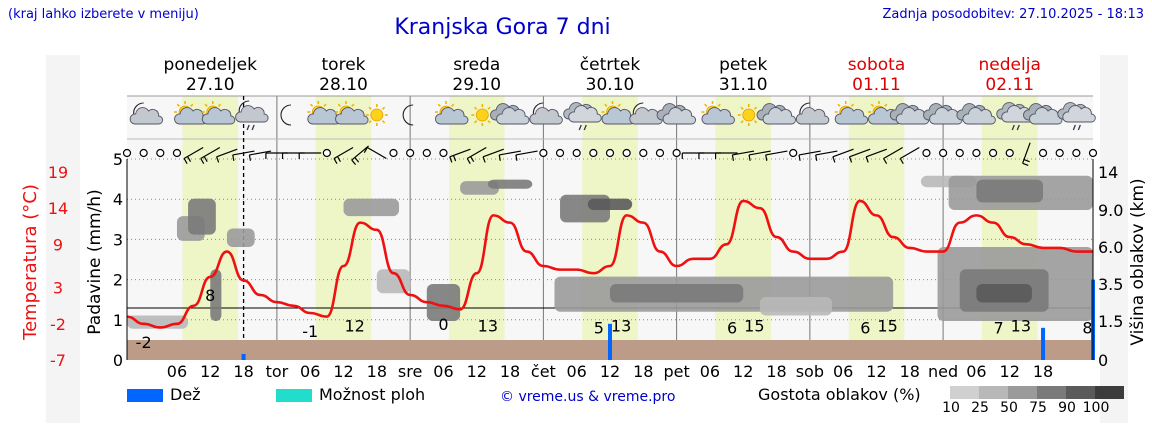  I want to click on page-title: Kranjska Gora 7 dni, so click(502, 27).